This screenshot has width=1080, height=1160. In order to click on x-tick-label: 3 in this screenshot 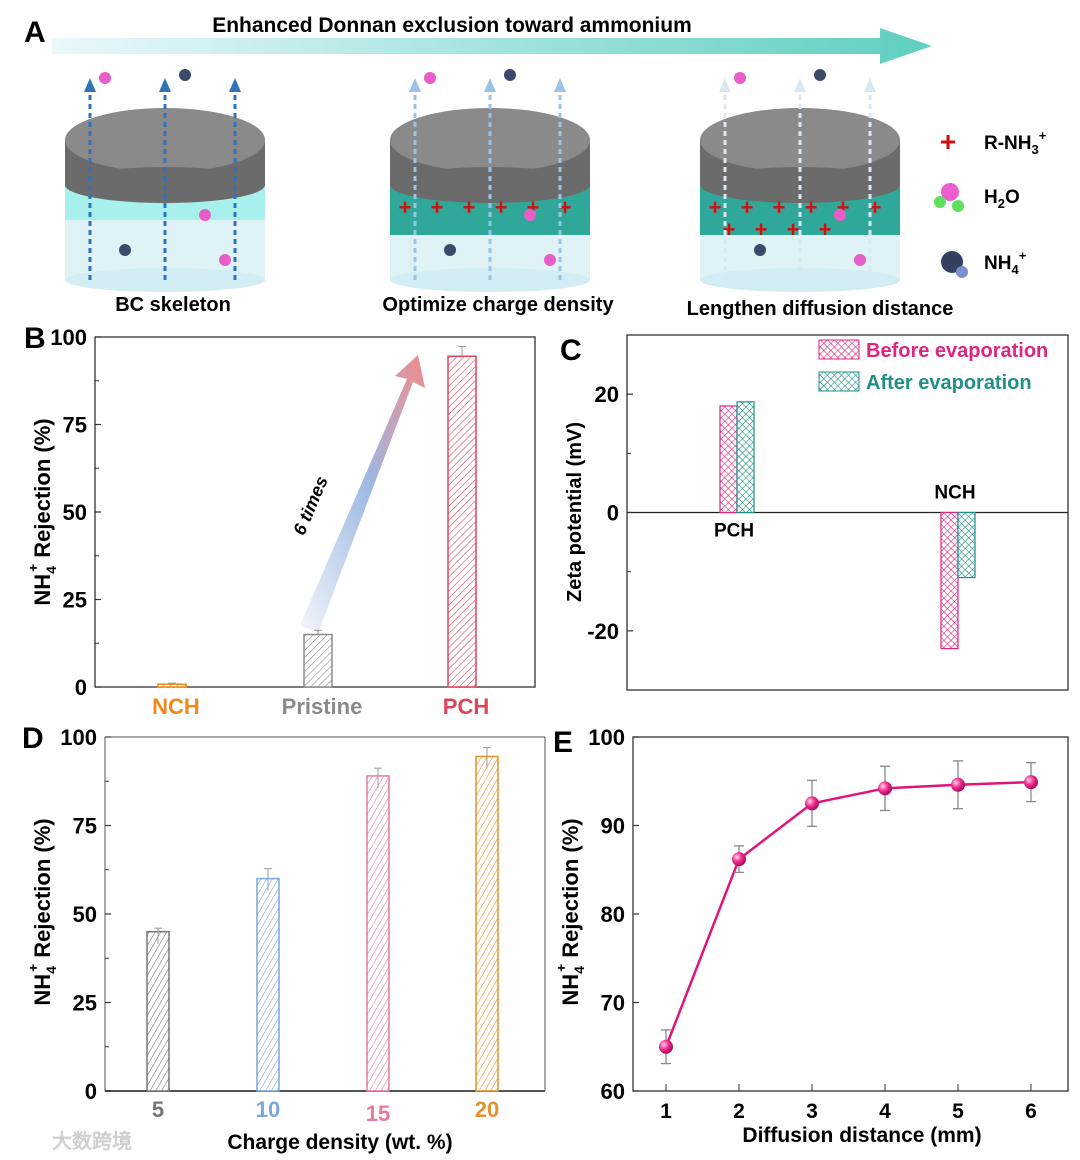, I will do `click(812, 1111)`.